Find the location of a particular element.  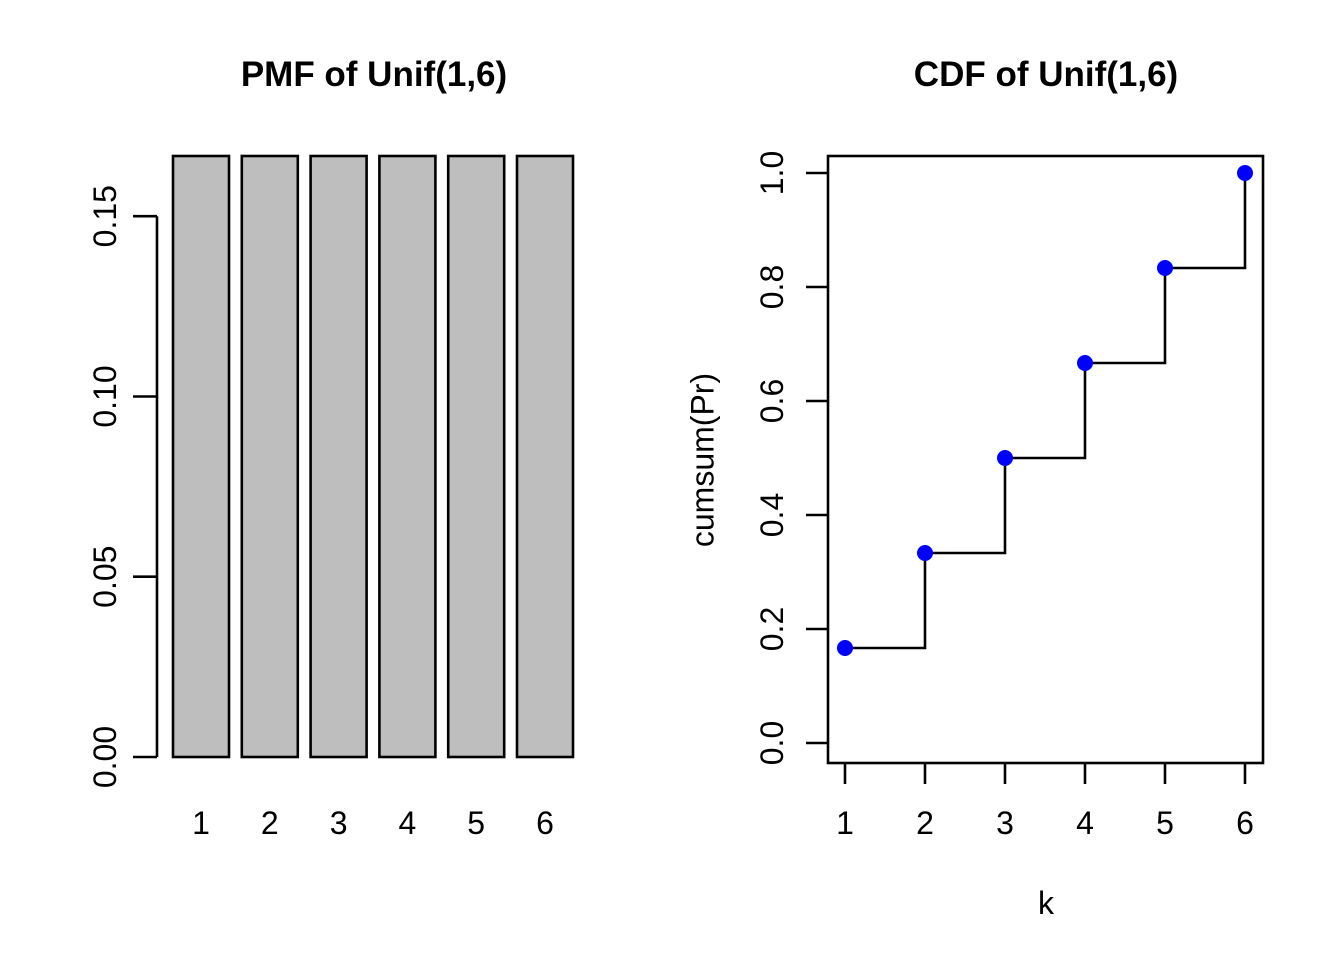

cdf-y-tick-label: 0.2 is located at coordinates (772, 629).